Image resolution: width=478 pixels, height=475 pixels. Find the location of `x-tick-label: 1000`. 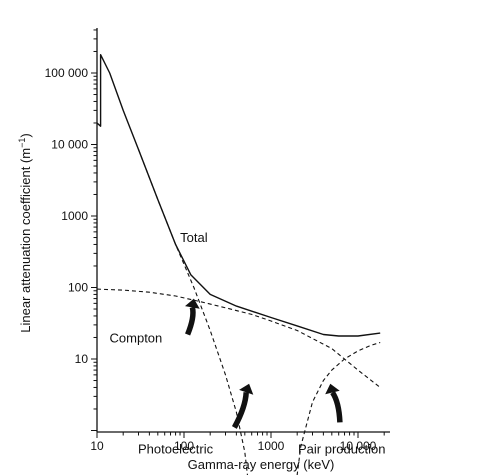

x-tick-label: 1000 is located at coordinates (271, 446).